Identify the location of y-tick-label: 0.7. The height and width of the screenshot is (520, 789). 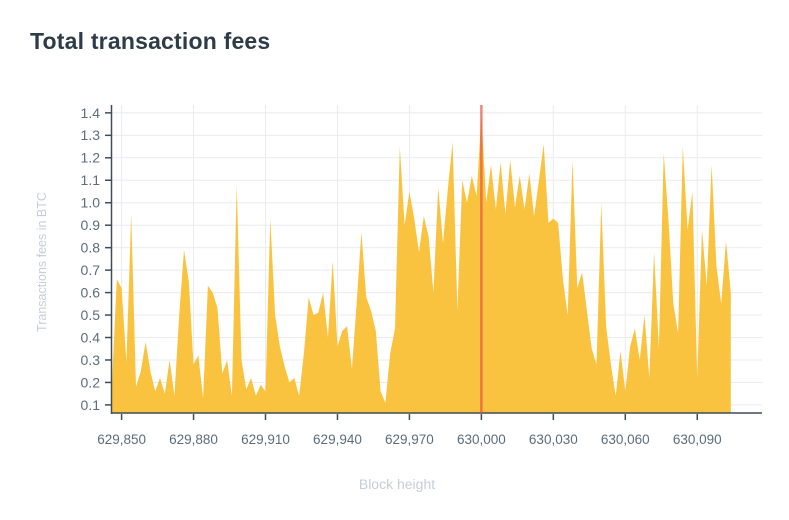
(91, 270).